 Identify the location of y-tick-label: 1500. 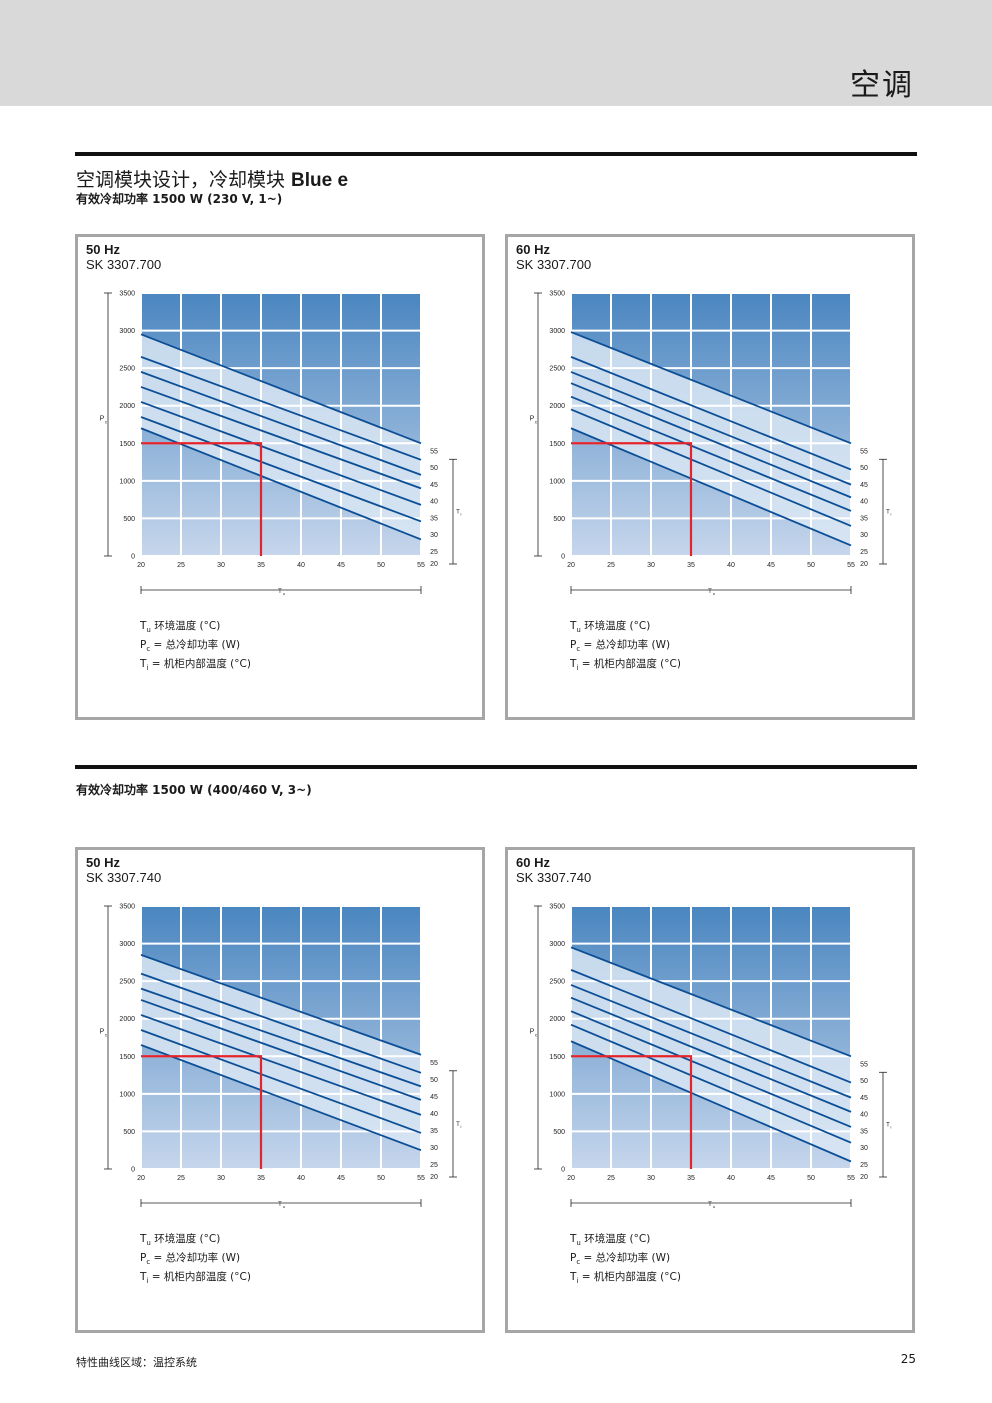
(127, 444).